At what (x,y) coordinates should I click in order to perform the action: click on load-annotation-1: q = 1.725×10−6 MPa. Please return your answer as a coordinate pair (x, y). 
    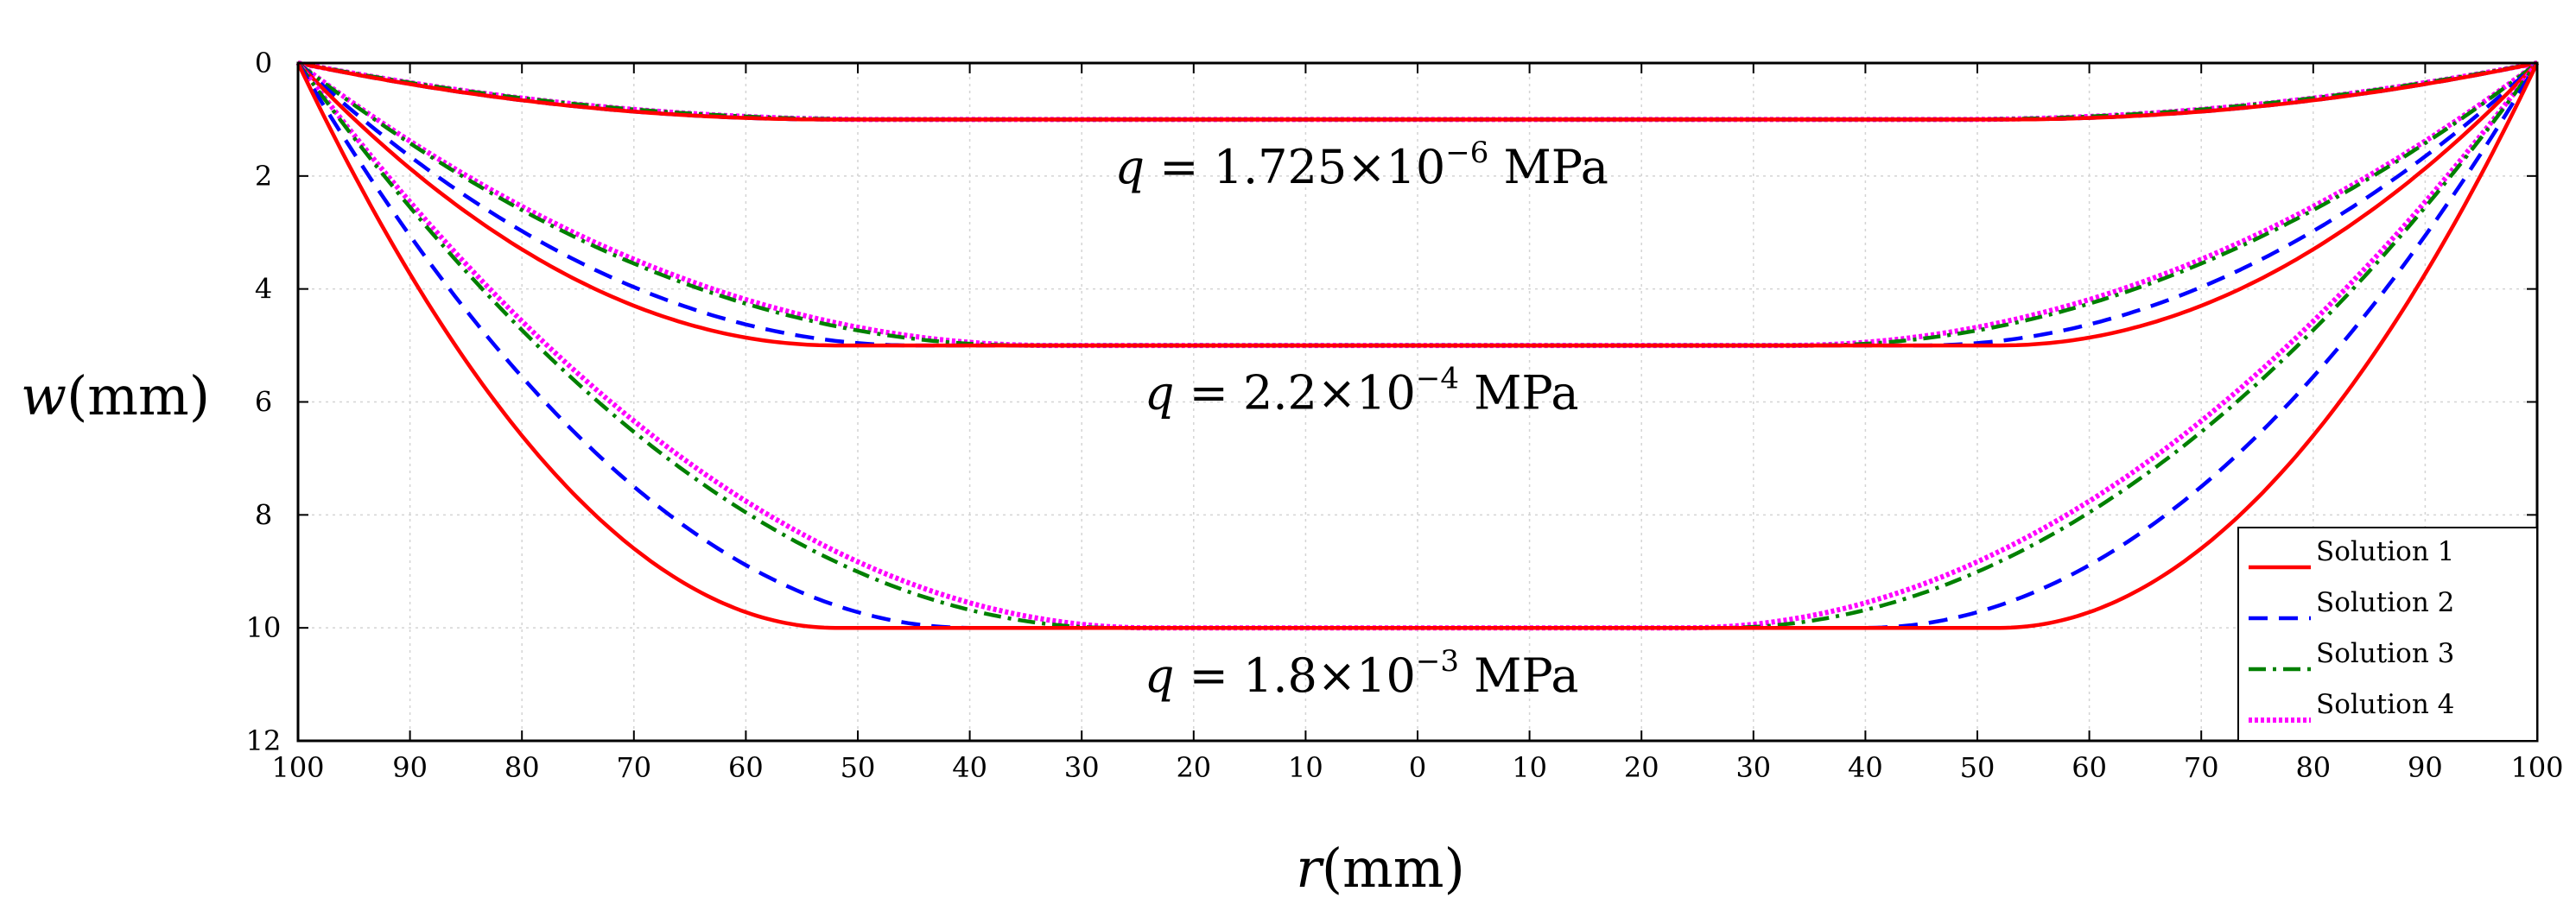
    Looking at the image, I should click on (1361, 165).